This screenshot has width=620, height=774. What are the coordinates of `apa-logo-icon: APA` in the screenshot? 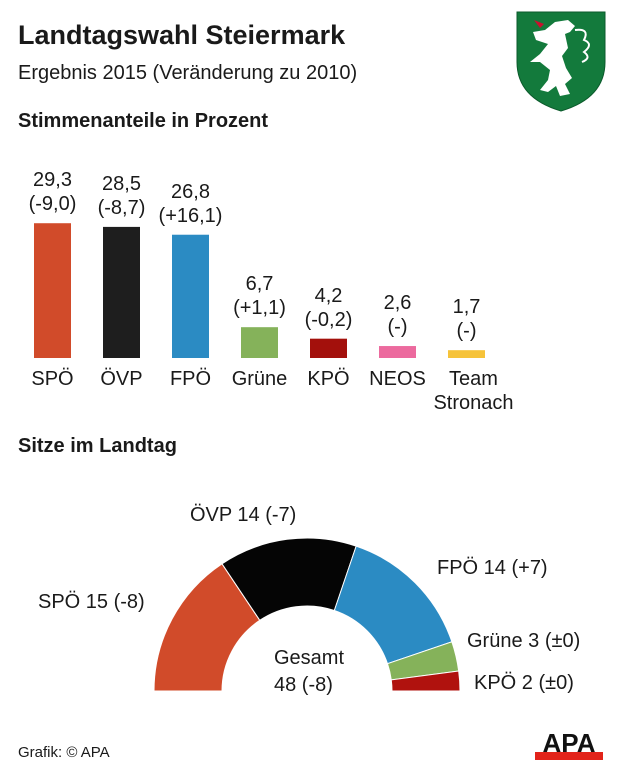 It's located at (569, 744).